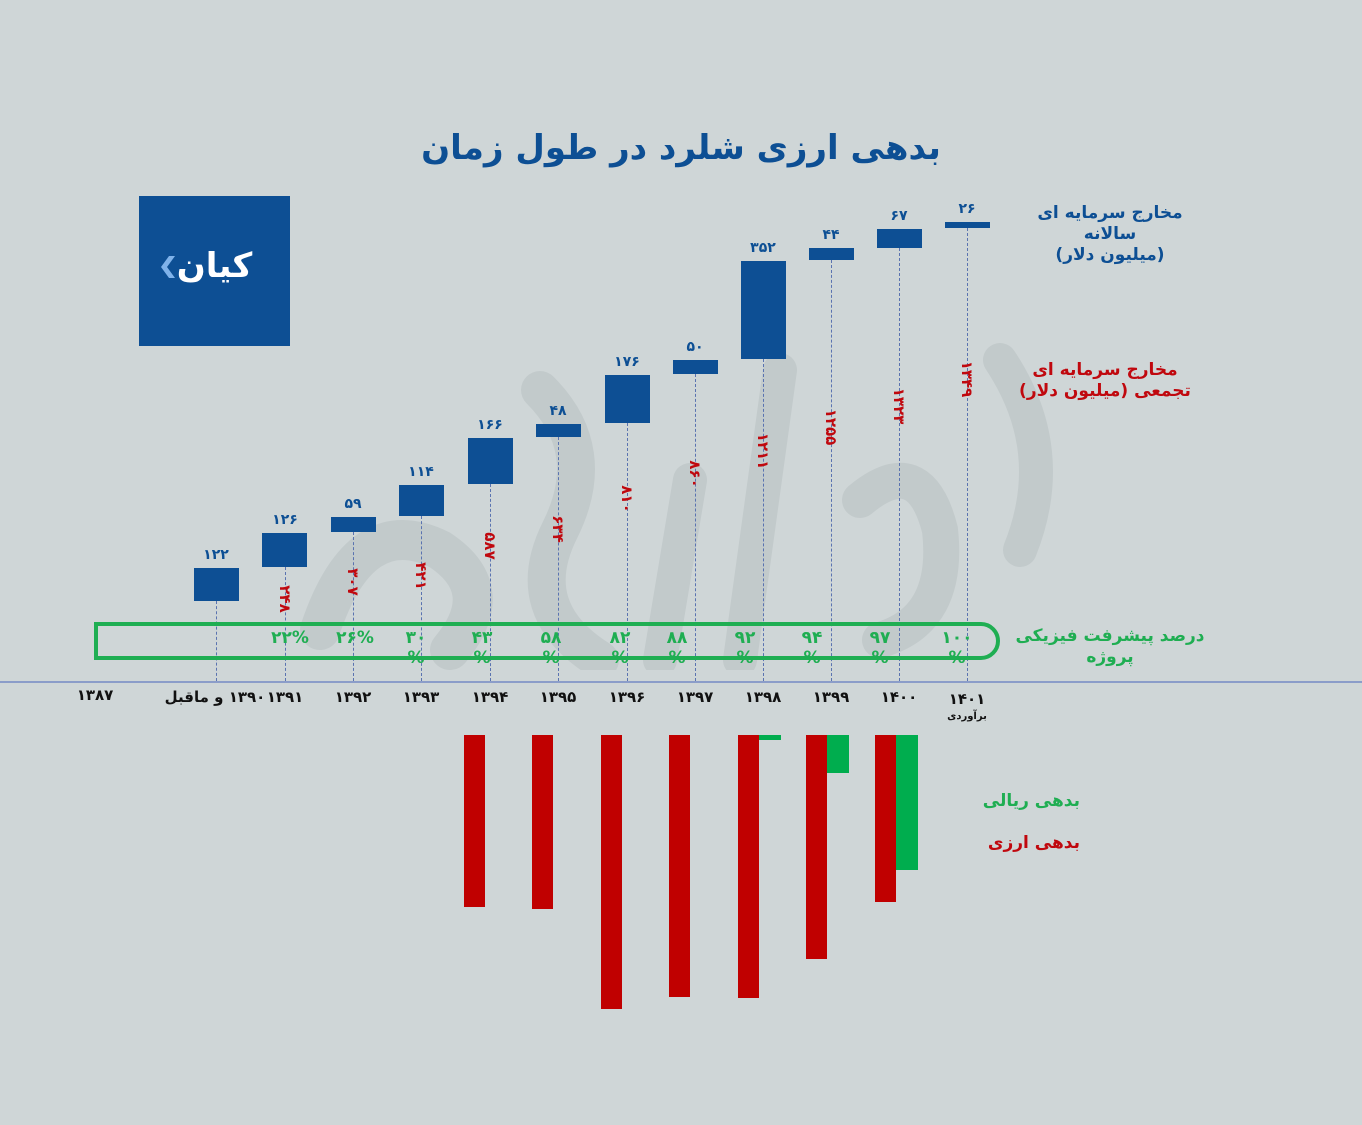 This screenshot has height=1125, width=1362. What do you see at coordinates (967, 716) in the screenshot?
I see `year-sub-label: برآوردی` at bounding box center [967, 716].